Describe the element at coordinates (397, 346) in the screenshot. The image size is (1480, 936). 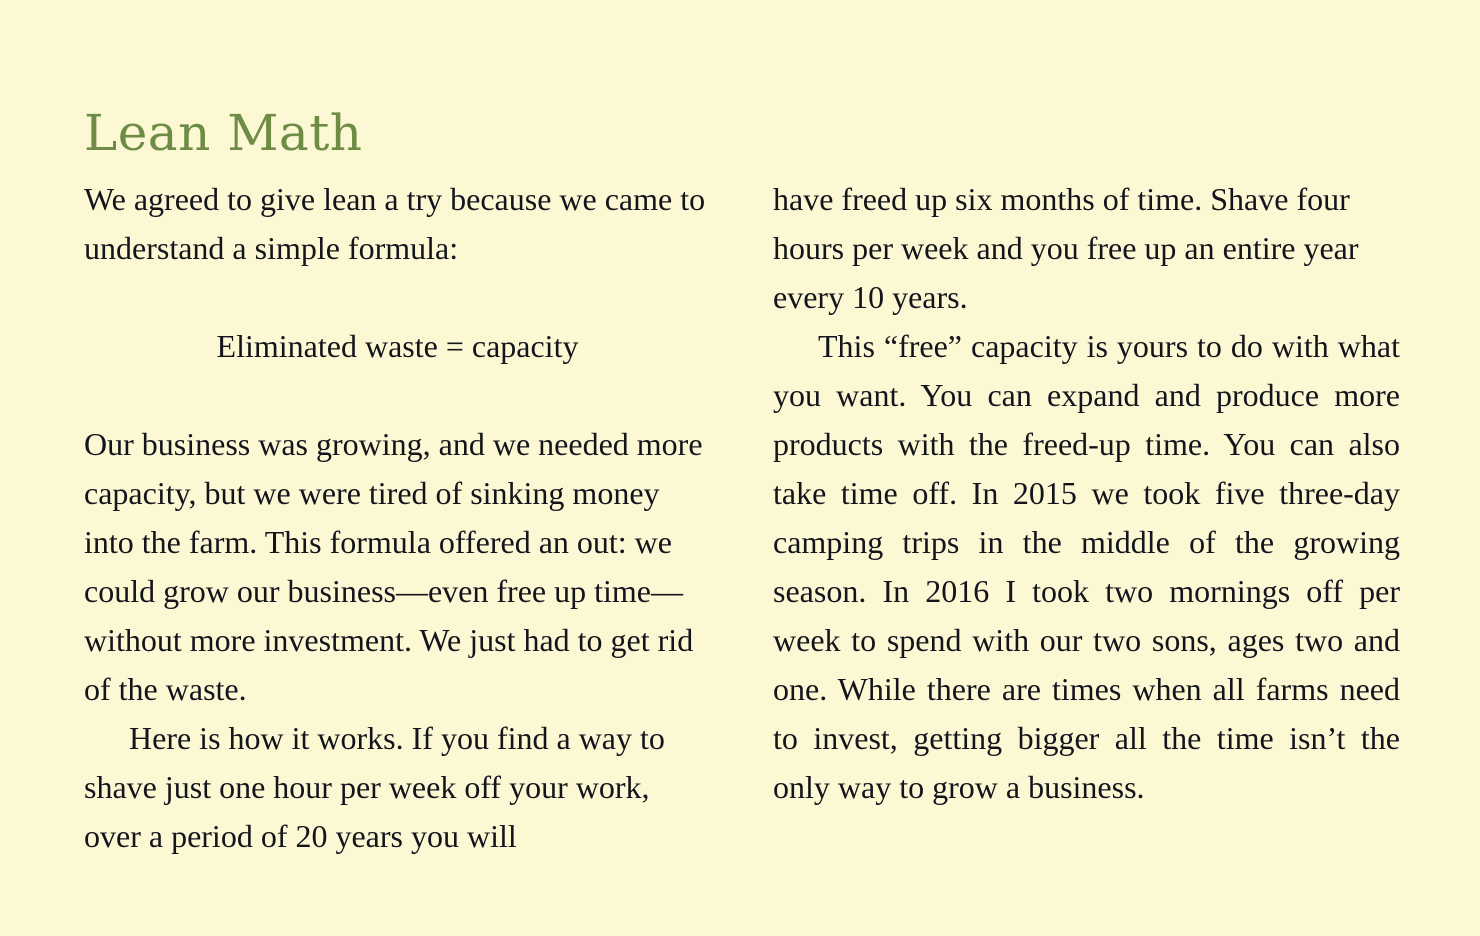
I see `paragraph-formula: Eliminated waste = capacity` at that location.